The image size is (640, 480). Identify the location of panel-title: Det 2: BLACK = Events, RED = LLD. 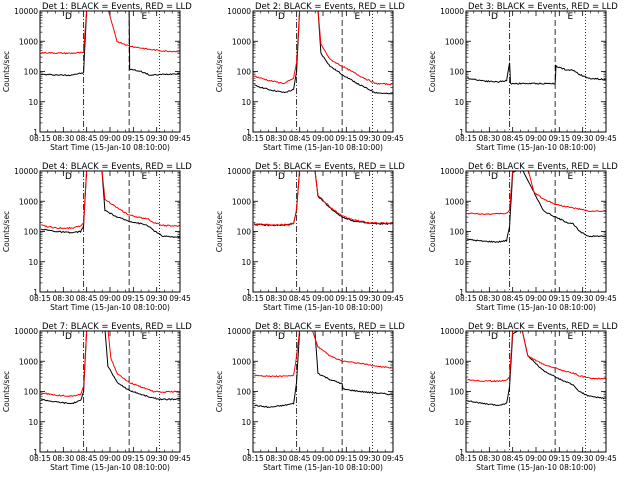
(330, 7).